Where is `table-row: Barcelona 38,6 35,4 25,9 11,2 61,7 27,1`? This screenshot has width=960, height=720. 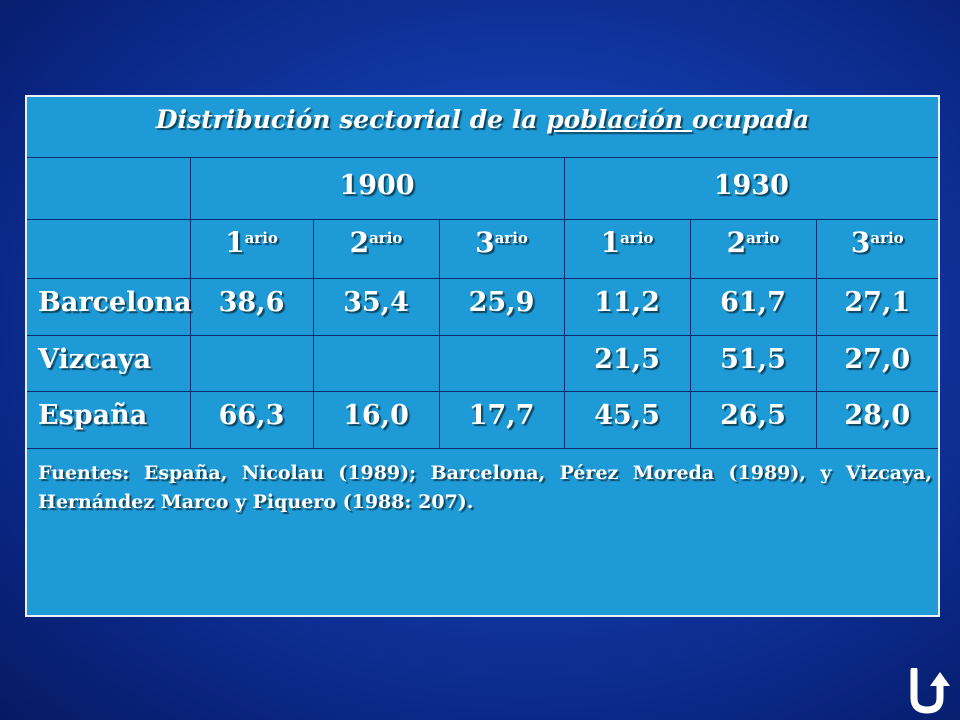
table-row: Barcelona 38,6 35,4 25,9 11,2 61,7 27,1 is located at coordinates (482, 306).